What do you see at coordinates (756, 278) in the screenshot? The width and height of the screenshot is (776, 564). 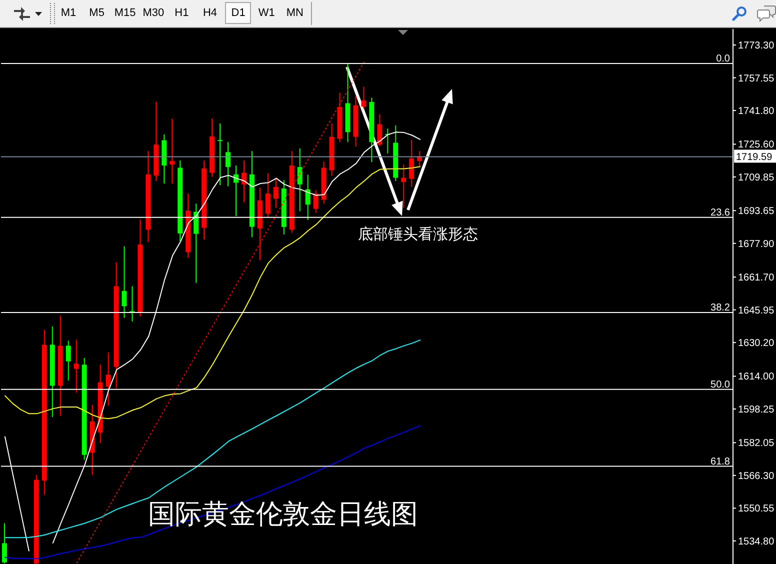 I see `y-tick-label: 1661.70` at bounding box center [756, 278].